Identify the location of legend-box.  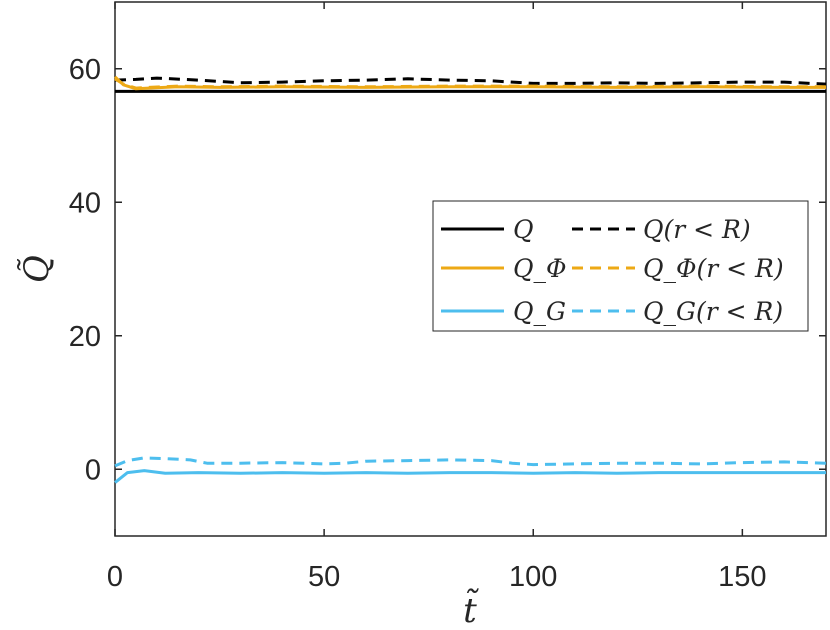
(620, 266).